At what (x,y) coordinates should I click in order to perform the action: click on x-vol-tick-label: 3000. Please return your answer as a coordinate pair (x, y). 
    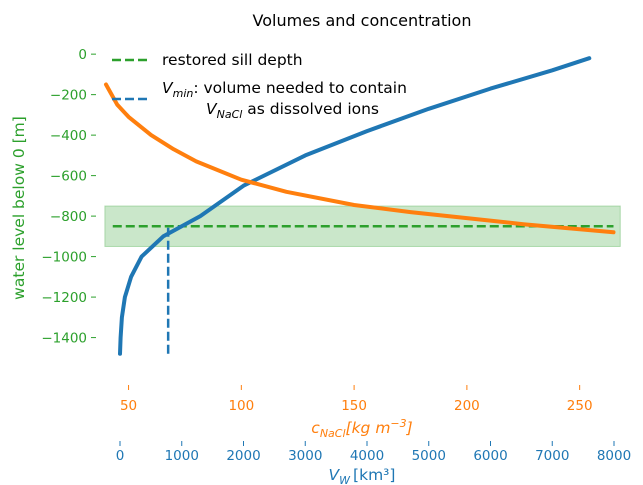
    Looking at the image, I should click on (305, 456).